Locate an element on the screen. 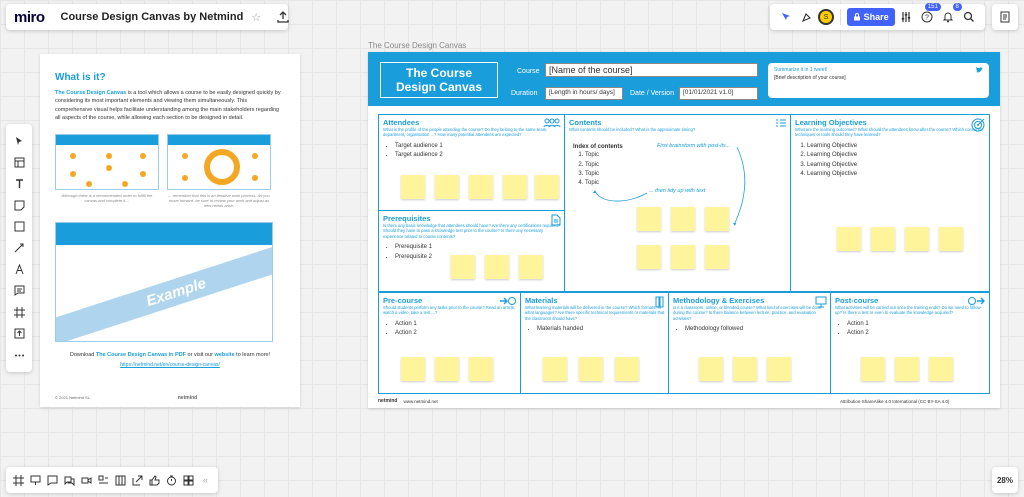 This screenshot has width=1024, height=497. chat-icon is located at coordinates (69, 480).